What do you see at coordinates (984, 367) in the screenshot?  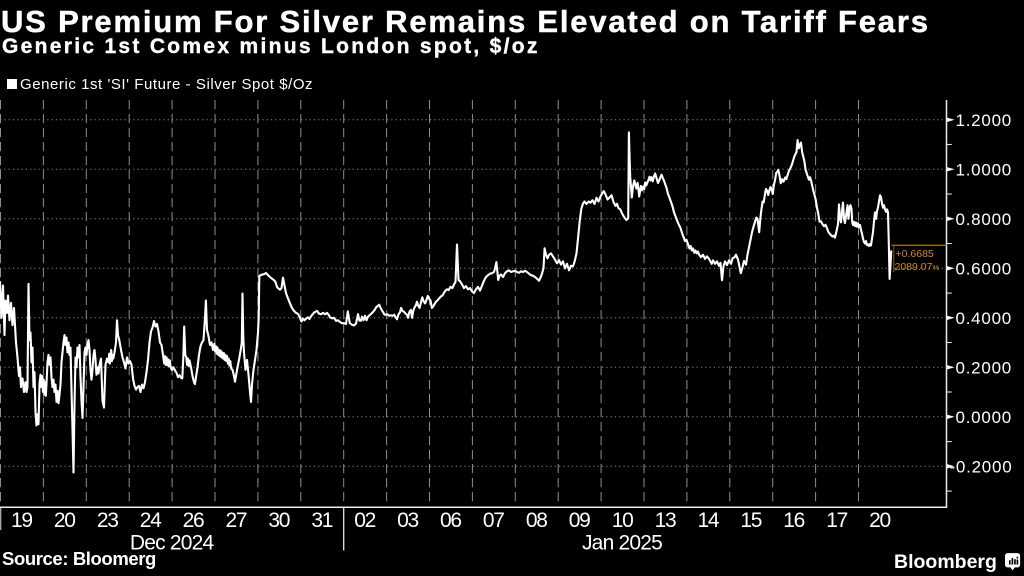 I see `svg-text: 0.2000` at bounding box center [984, 367].